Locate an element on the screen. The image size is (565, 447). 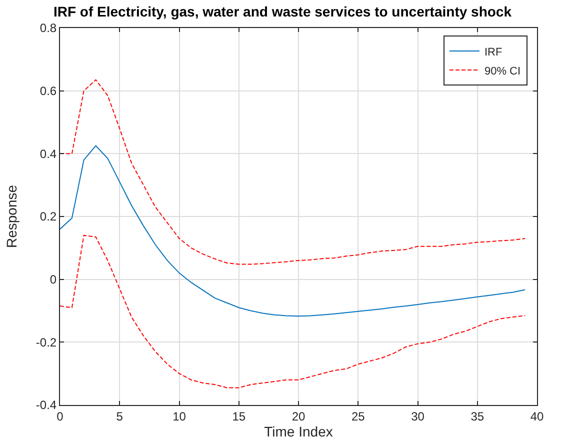
x-tick-label: 15 is located at coordinates (239, 416).